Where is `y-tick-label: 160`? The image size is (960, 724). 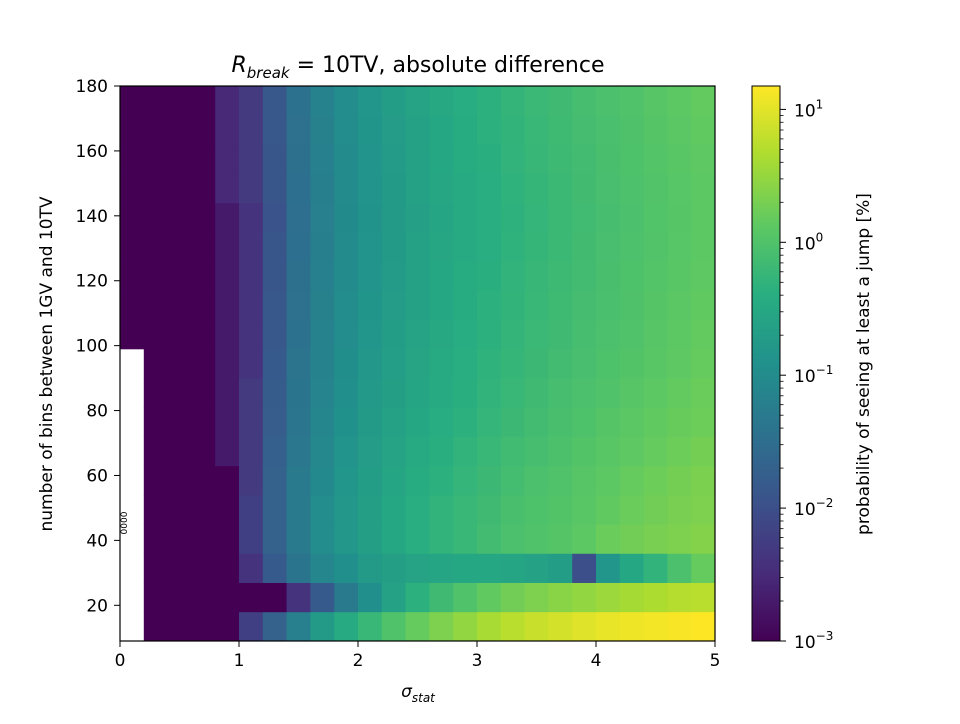 y-tick-label: 160 is located at coordinates (92, 152).